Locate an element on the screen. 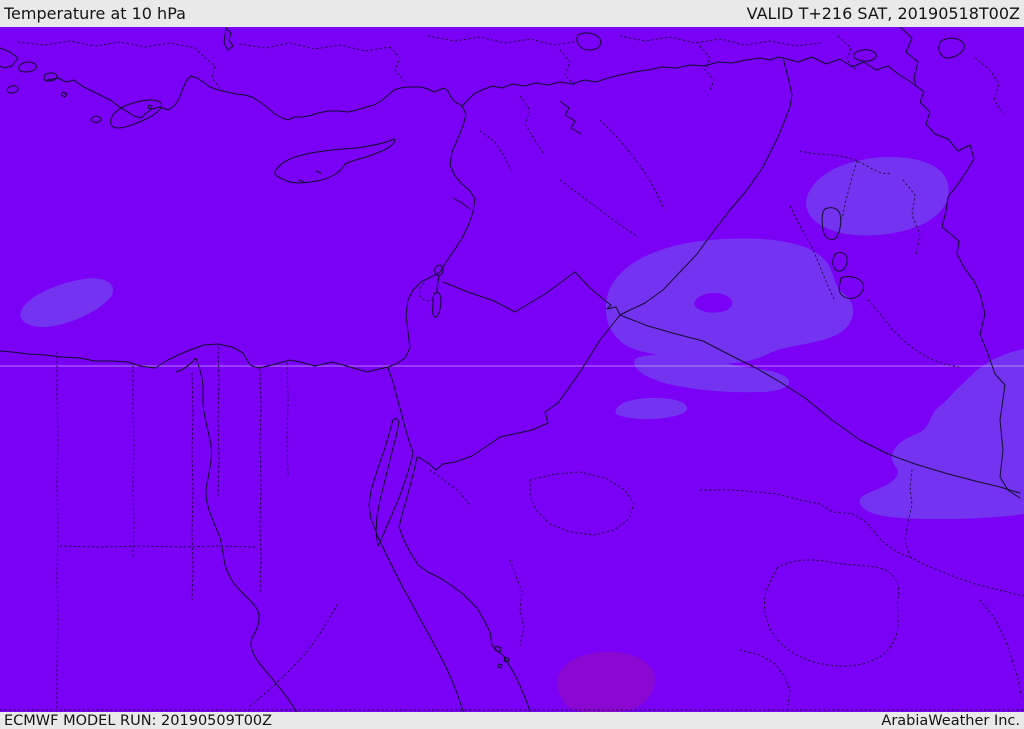  brand-label: ArabiaWeather Inc. is located at coordinates (950, 720).